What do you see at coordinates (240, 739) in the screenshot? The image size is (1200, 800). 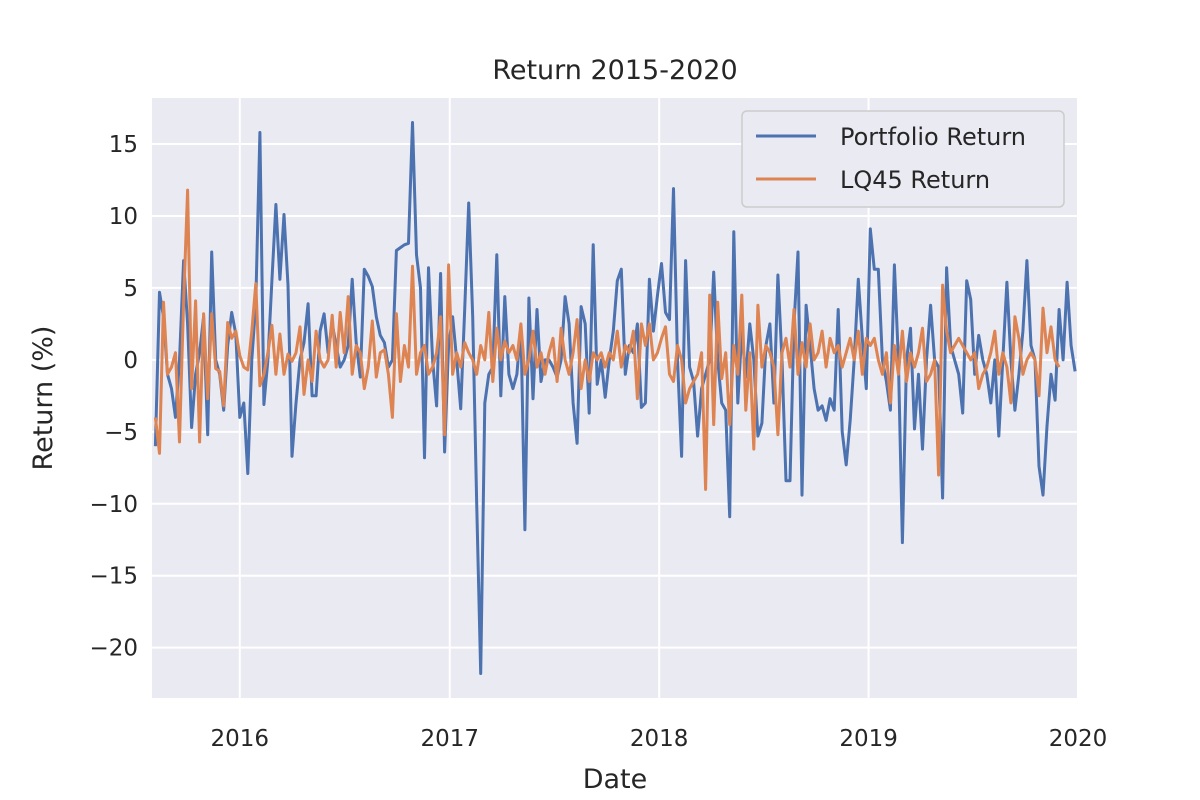 I see `x-tick-label: 2016` at bounding box center [240, 739].